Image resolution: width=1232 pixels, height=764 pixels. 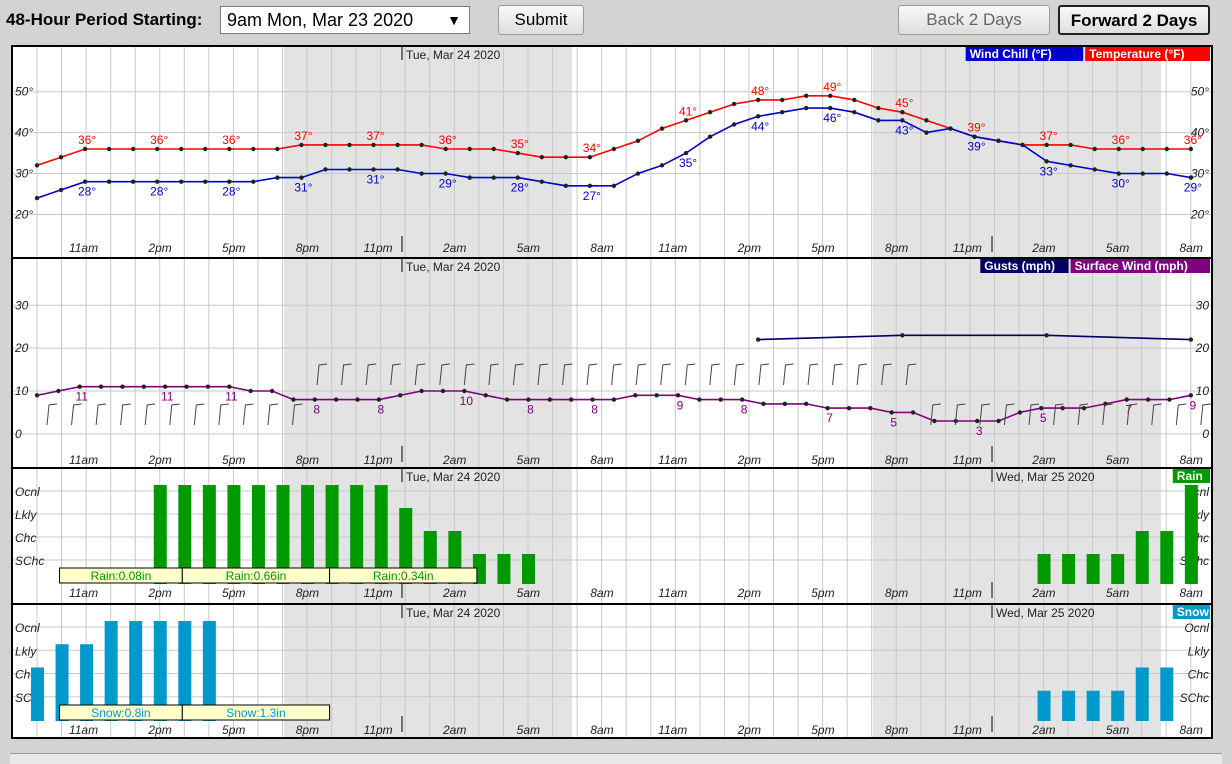 What do you see at coordinates (375, 136) in the screenshot?
I see `data-label: 37°` at bounding box center [375, 136].